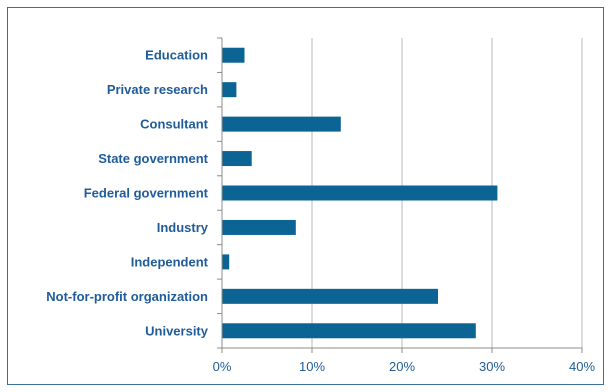 The image size is (612, 392). Describe the element at coordinates (330, 296) in the screenshot. I see `bar-not-for-profit-organization` at that location.